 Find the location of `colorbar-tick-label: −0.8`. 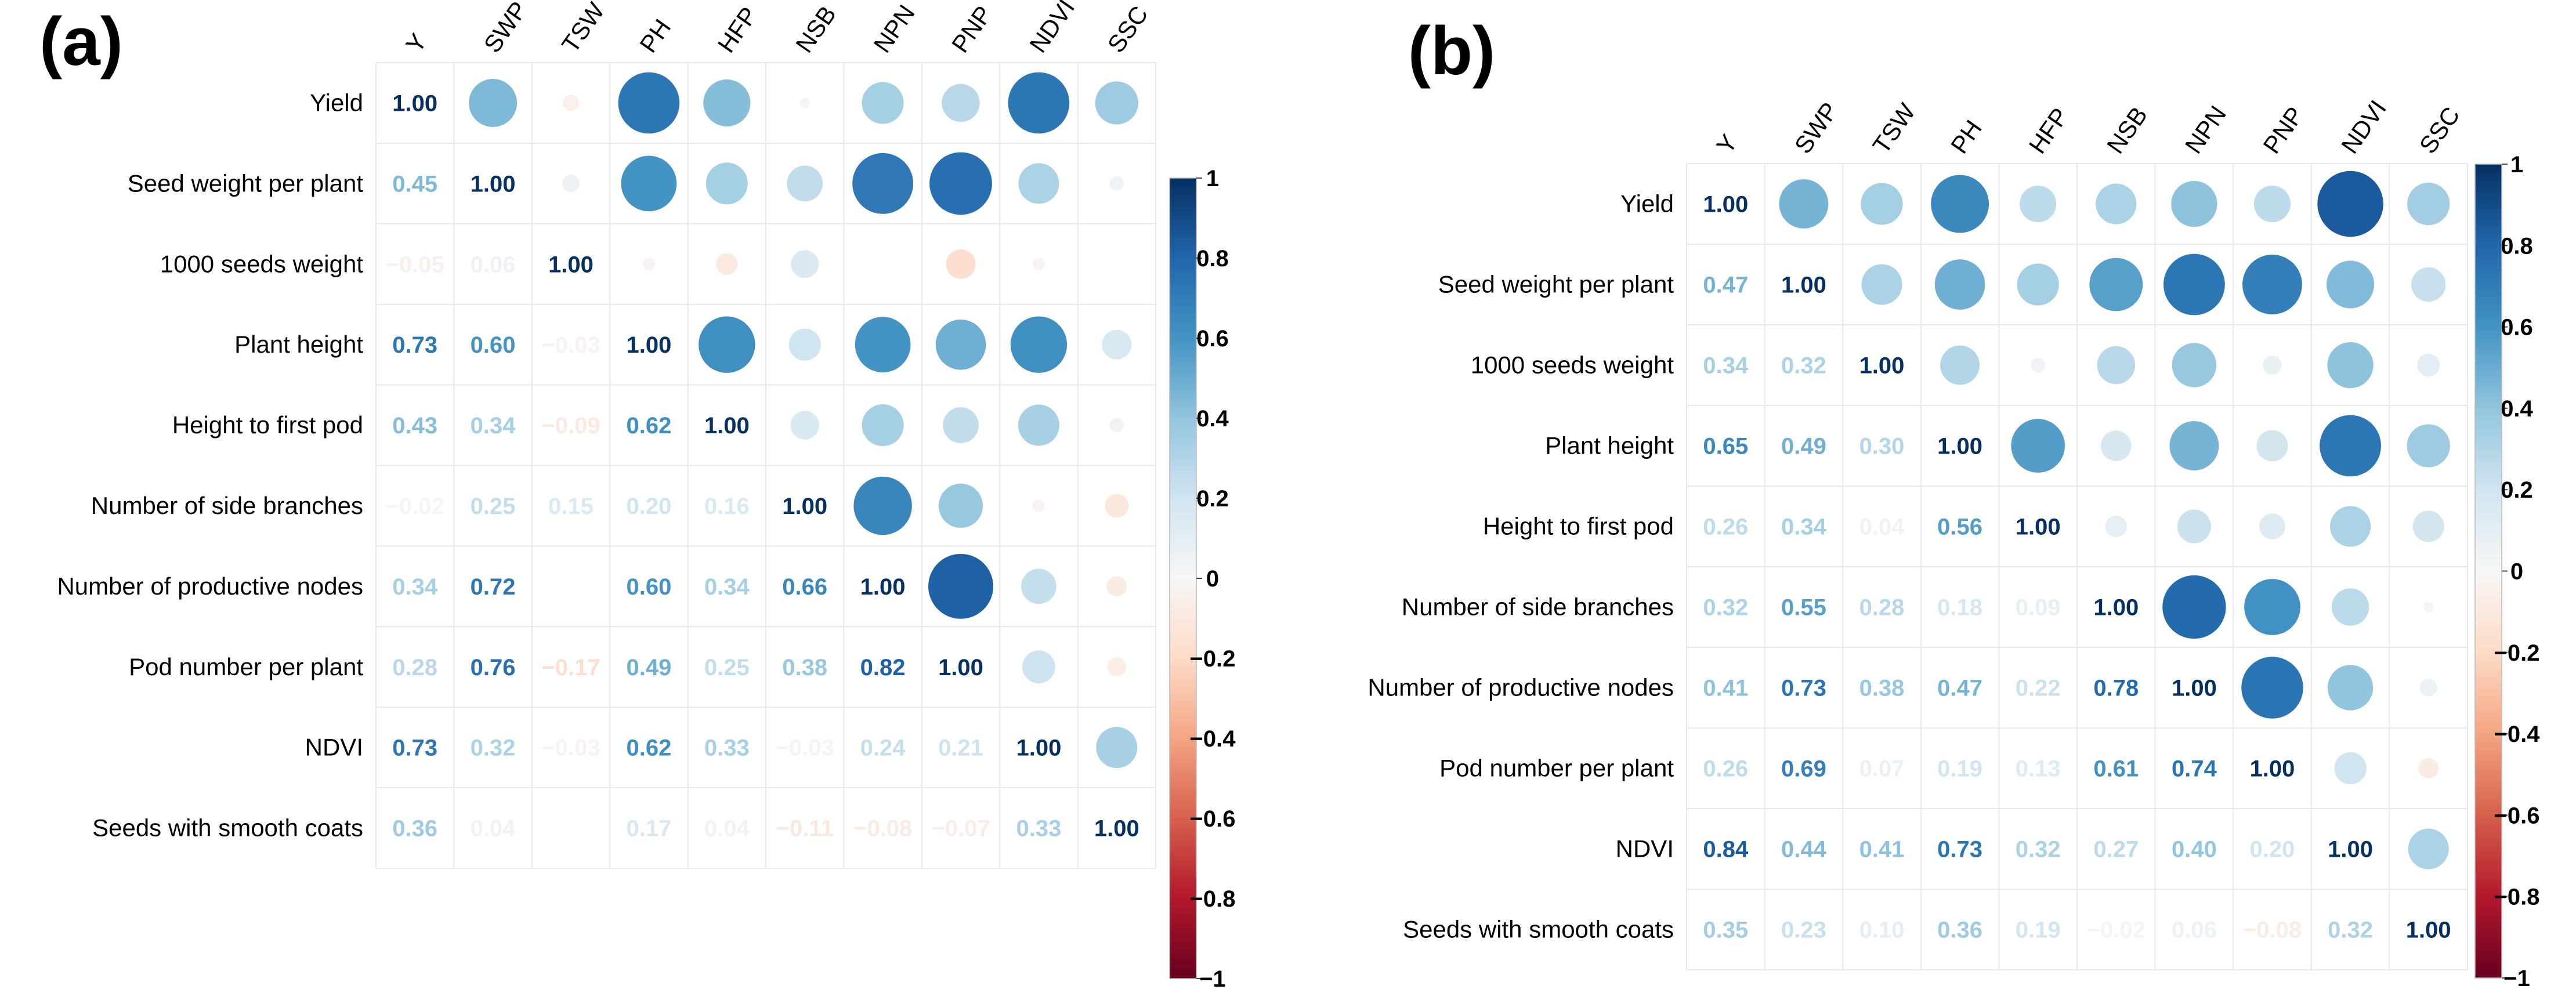

colorbar-tick-label: −0.8 is located at coordinates (2517, 897).